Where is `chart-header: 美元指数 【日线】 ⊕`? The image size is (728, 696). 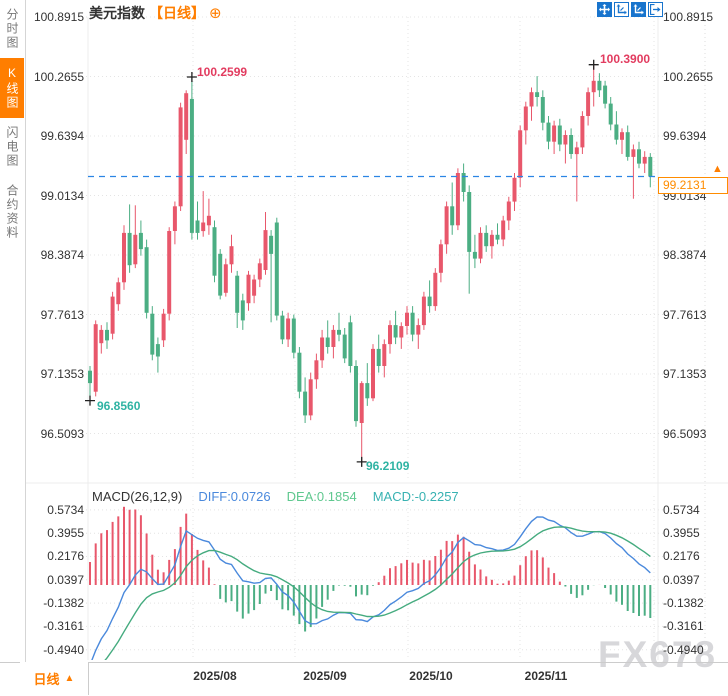 chart-header: 美元指数 【日线】 ⊕ is located at coordinates (155, 13).